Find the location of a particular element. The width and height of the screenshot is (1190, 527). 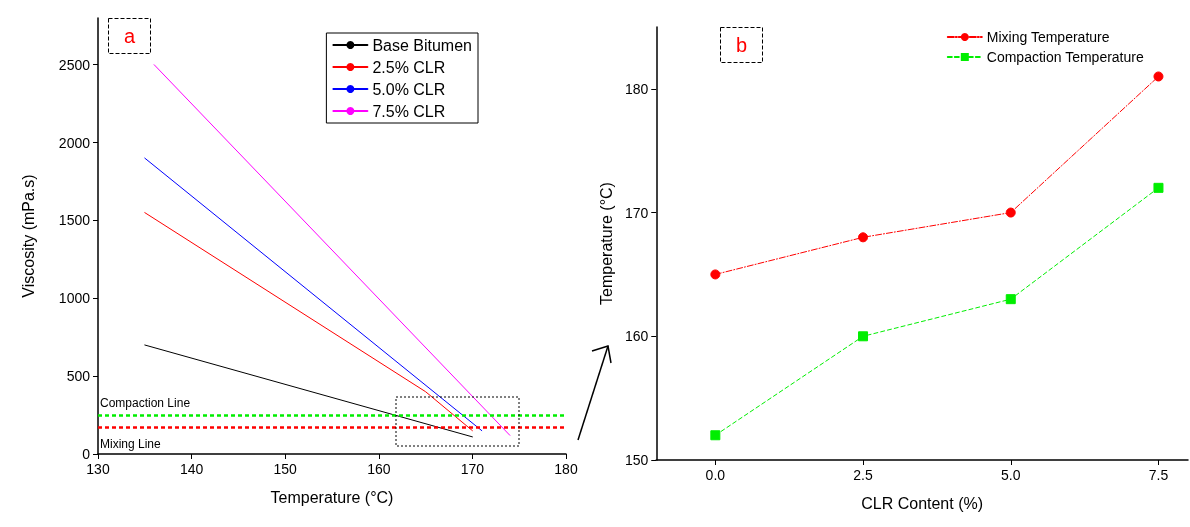

x-tick-label: 2.5 is located at coordinates (863, 475).